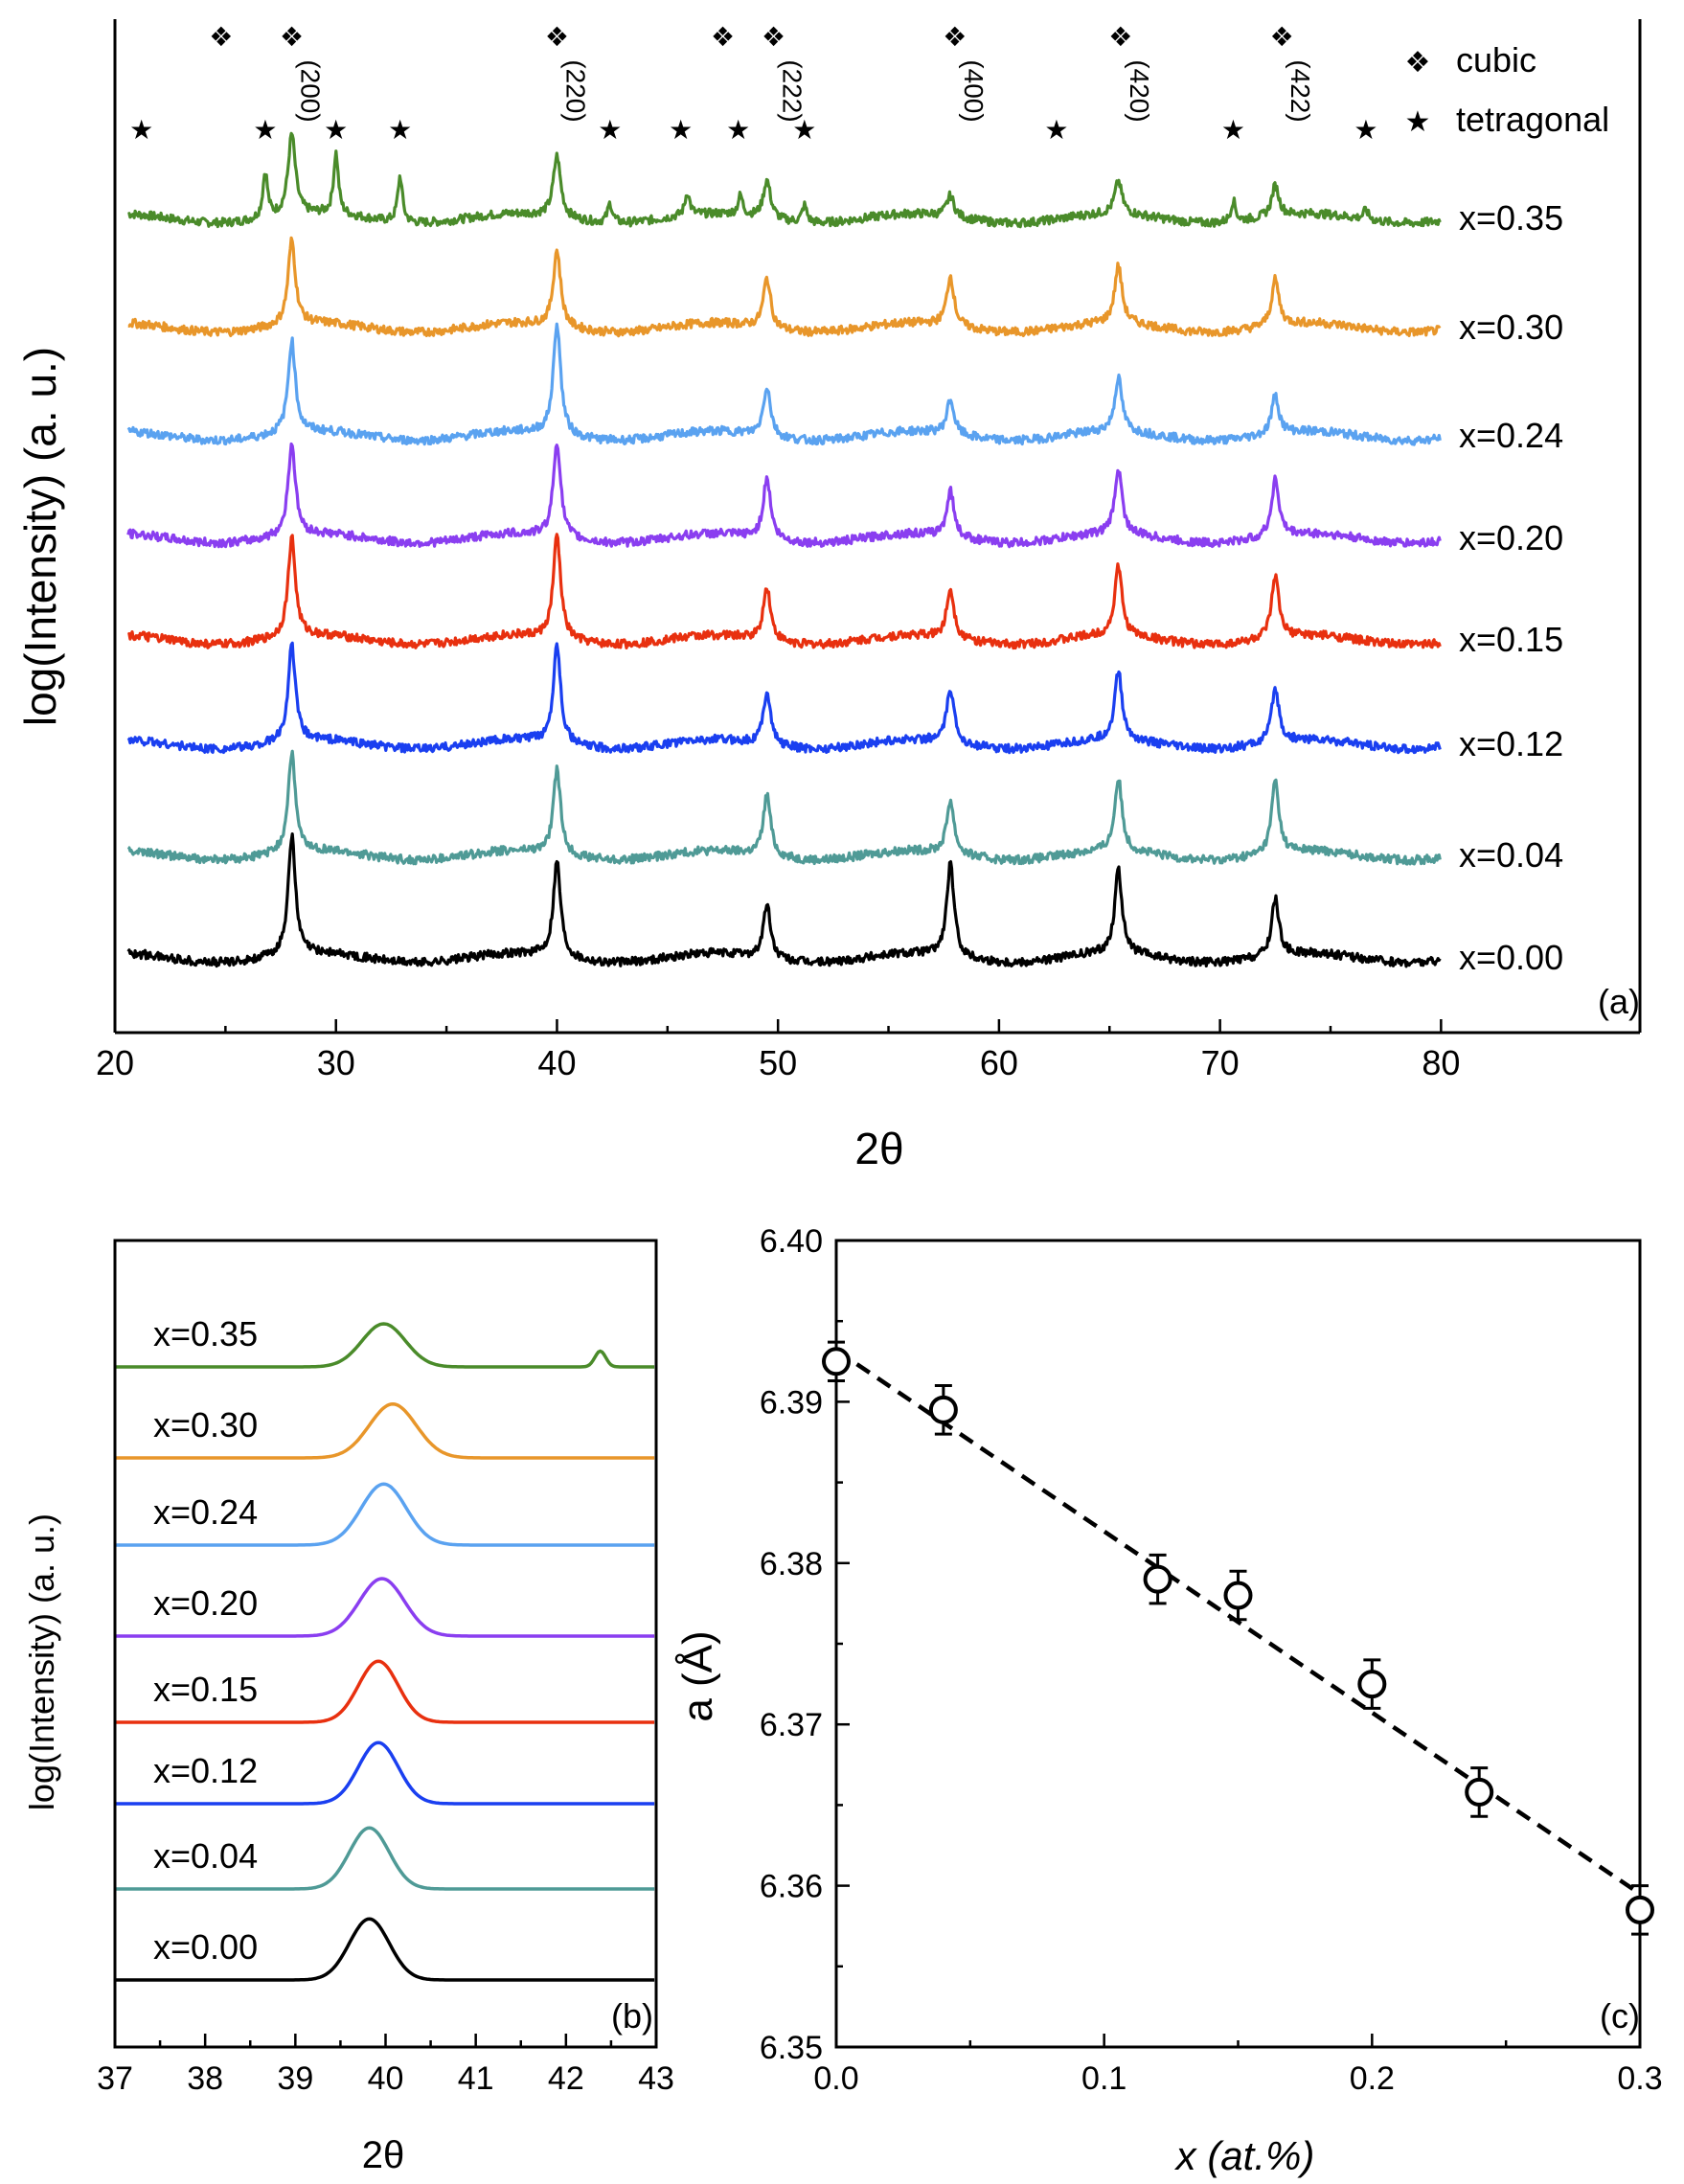  I want to click on panel-b-series-x=0.12, so click(385, 1773).